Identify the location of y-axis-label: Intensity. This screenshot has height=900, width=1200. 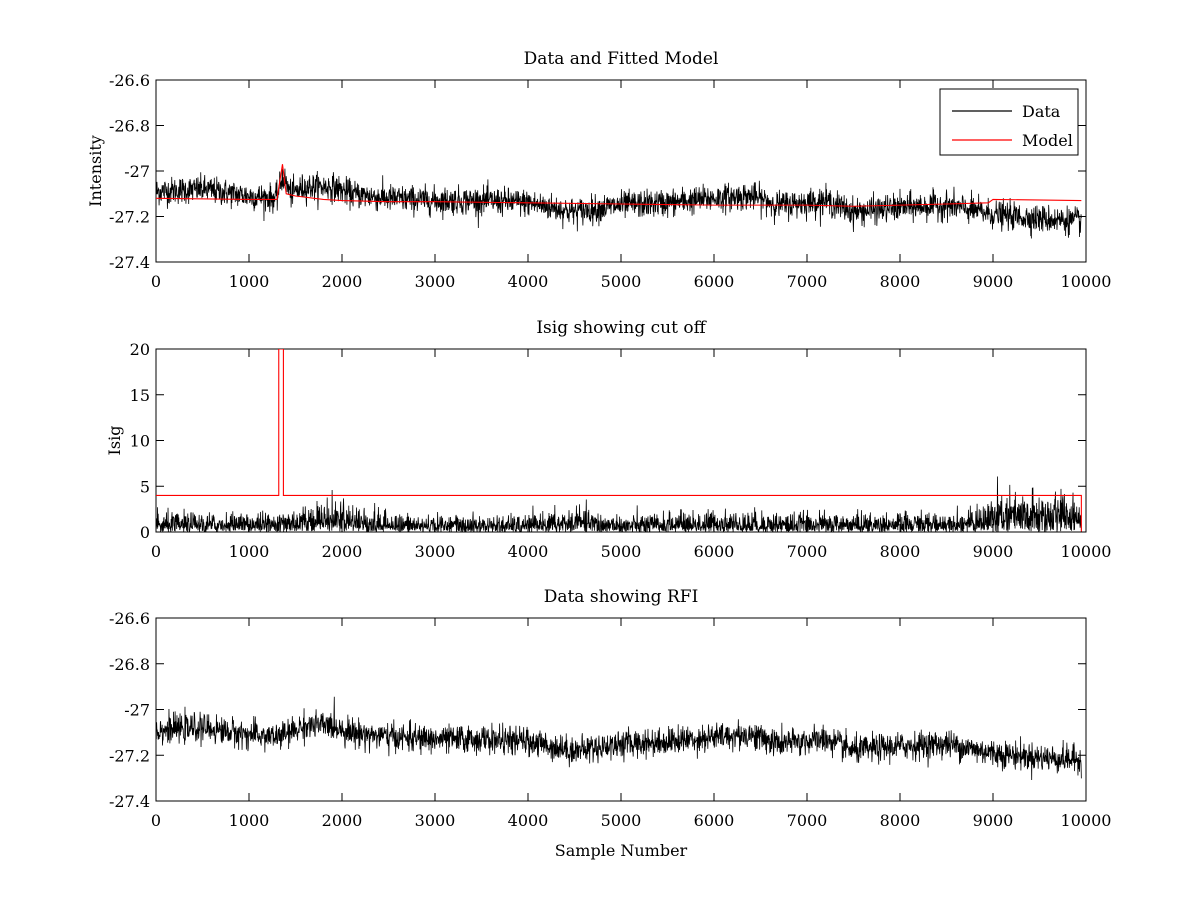
(95, 171).